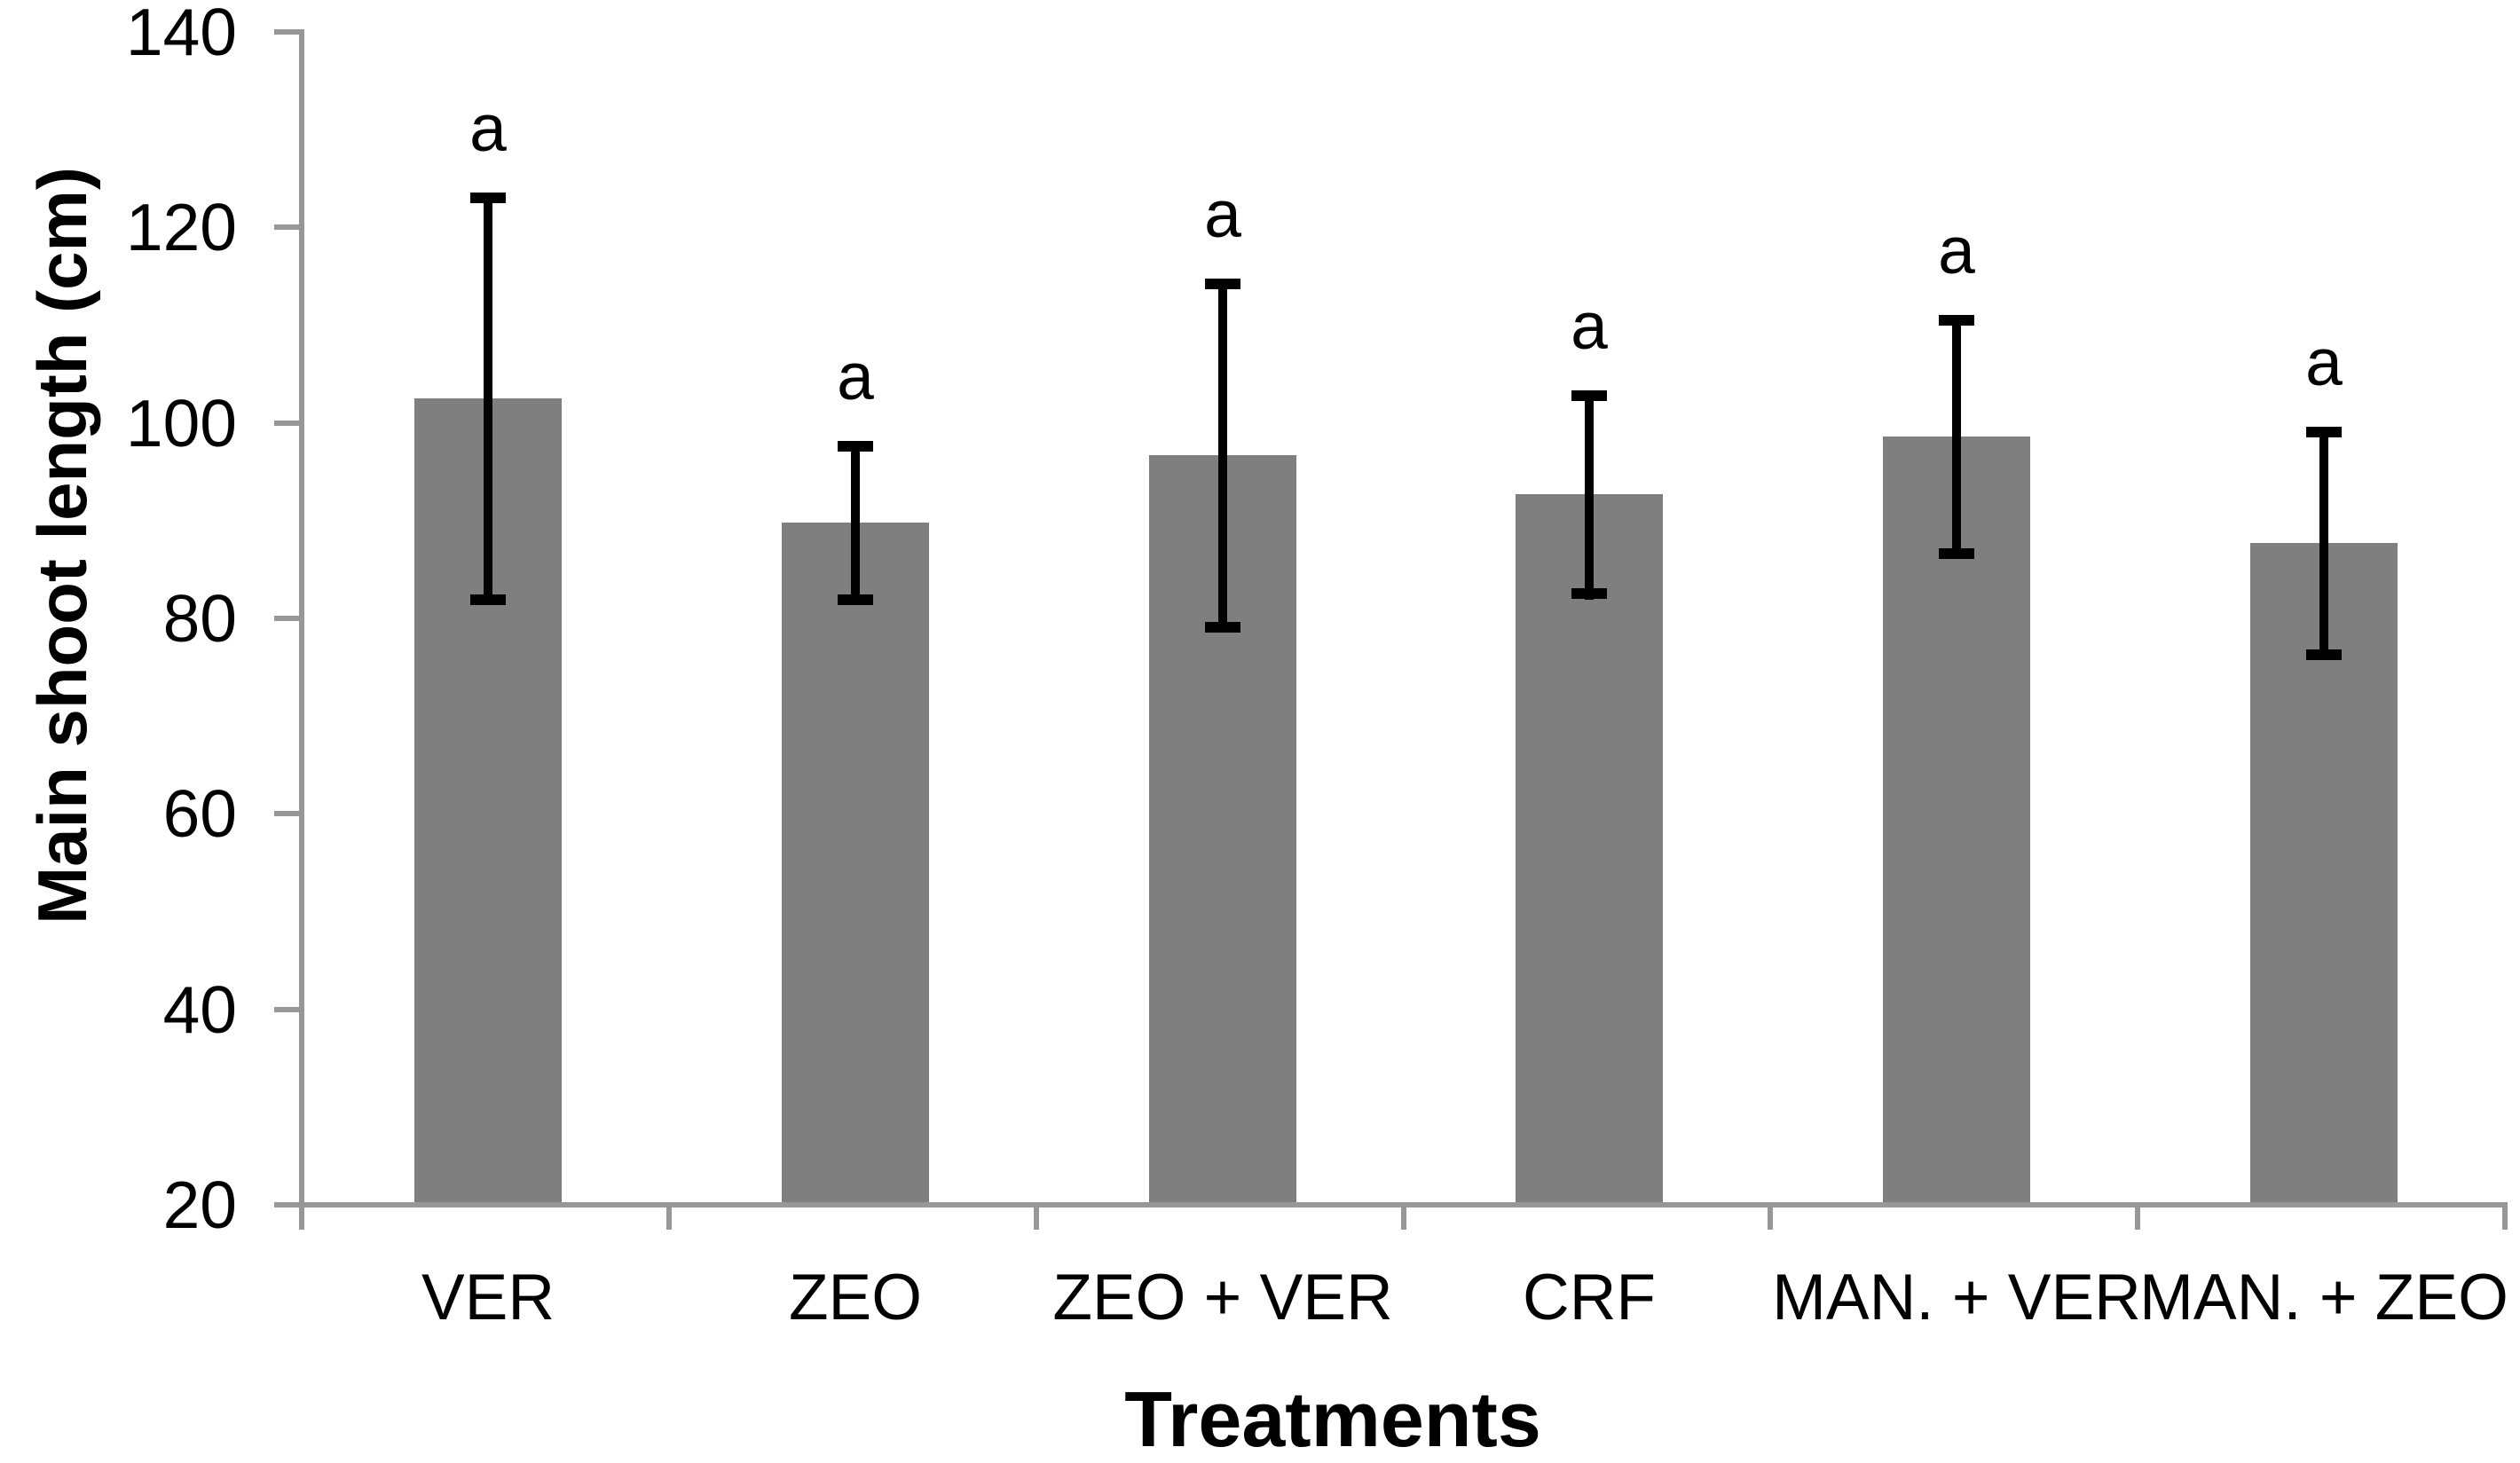 This screenshot has width=2520, height=1463. Describe the element at coordinates (1956, 1297) in the screenshot. I see `x-category-label: MAN. + VER` at that location.